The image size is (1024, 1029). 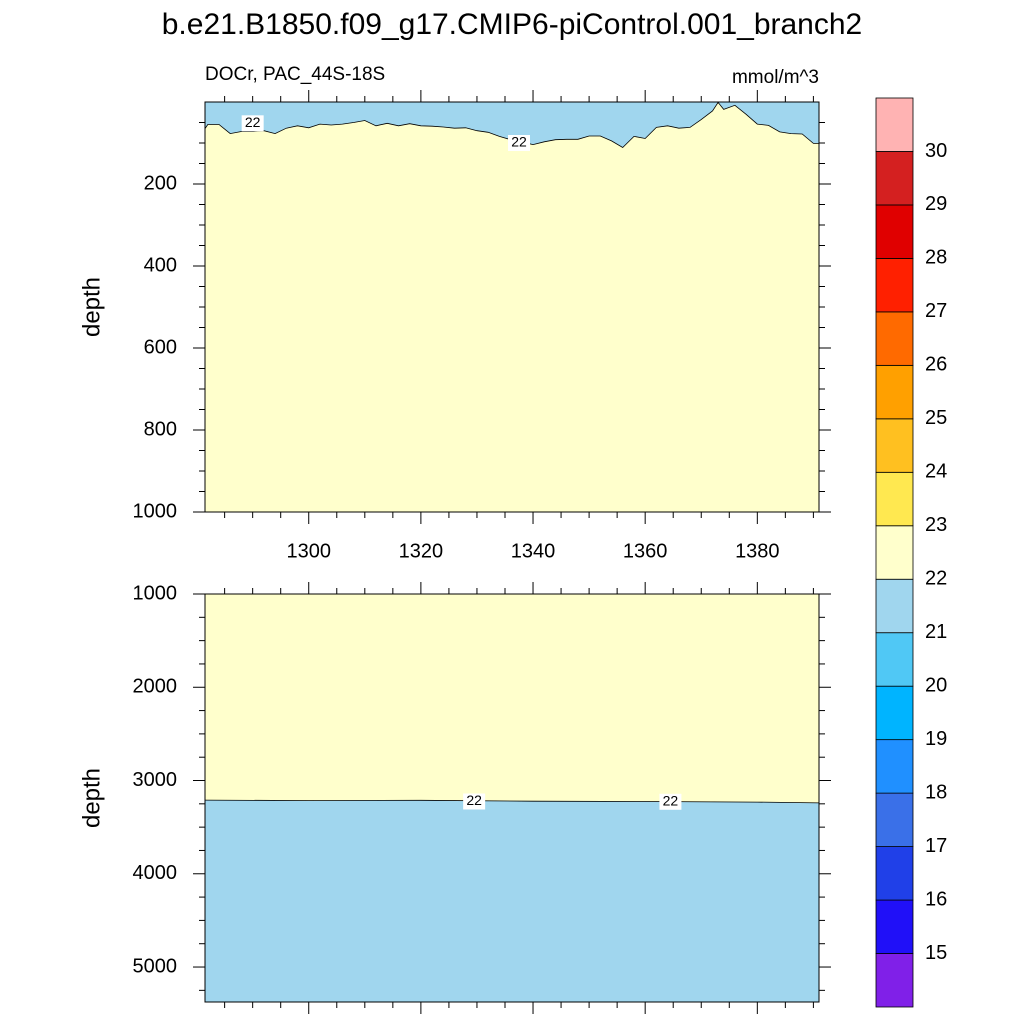 I want to click on x-tick-label: 1340, so click(x=533, y=551).